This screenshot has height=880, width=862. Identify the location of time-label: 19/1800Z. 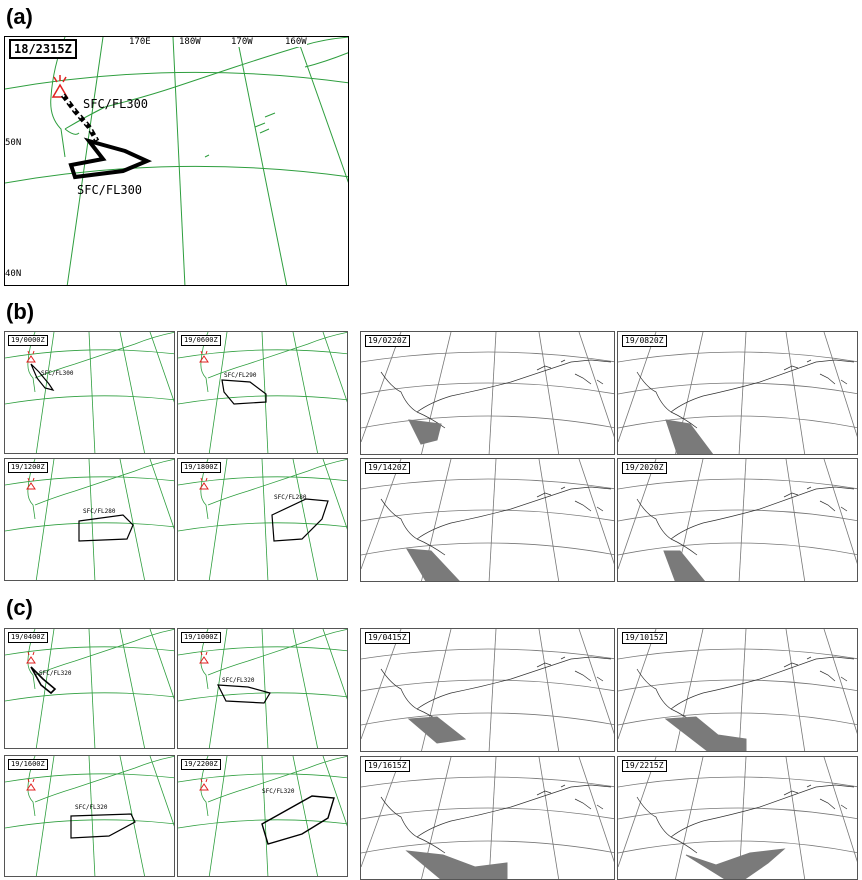
(201, 467).